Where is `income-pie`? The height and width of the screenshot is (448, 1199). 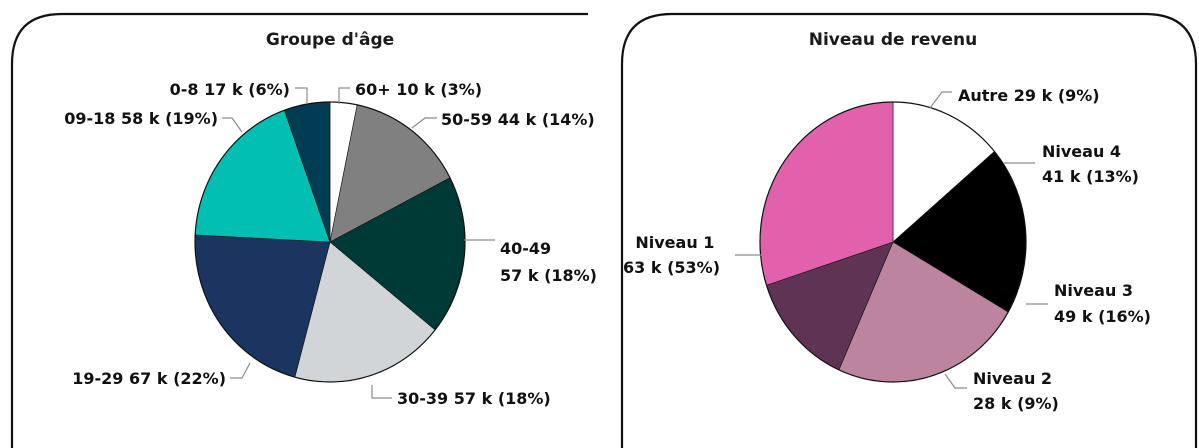 income-pie is located at coordinates (893, 242).